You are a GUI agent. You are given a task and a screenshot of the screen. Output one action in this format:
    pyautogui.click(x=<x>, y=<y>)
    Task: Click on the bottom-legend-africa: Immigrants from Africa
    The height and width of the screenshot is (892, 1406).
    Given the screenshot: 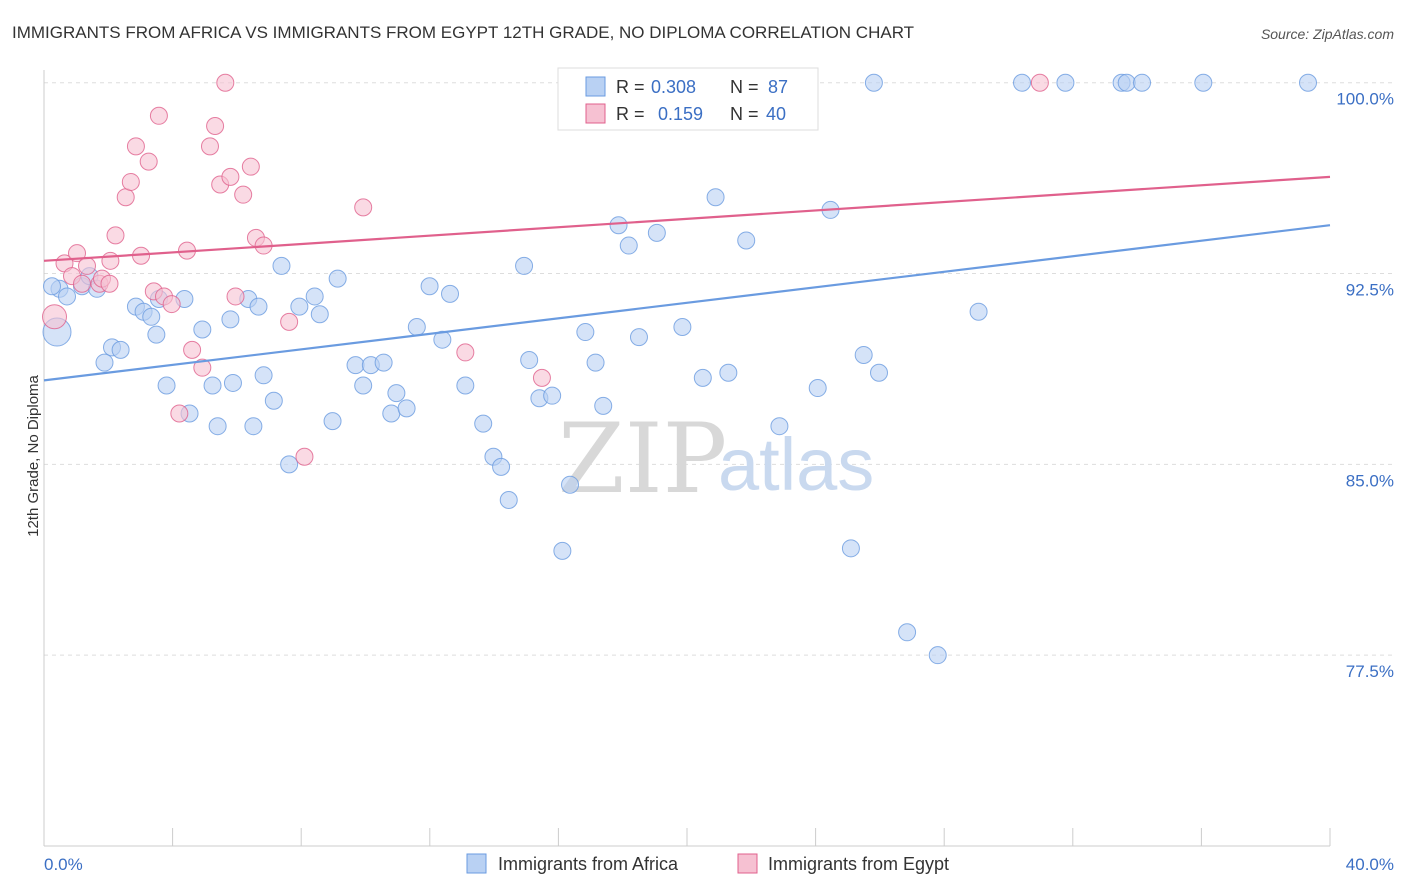 What is the action you would take?
    pyautogui.click(x=588, y=864)
    